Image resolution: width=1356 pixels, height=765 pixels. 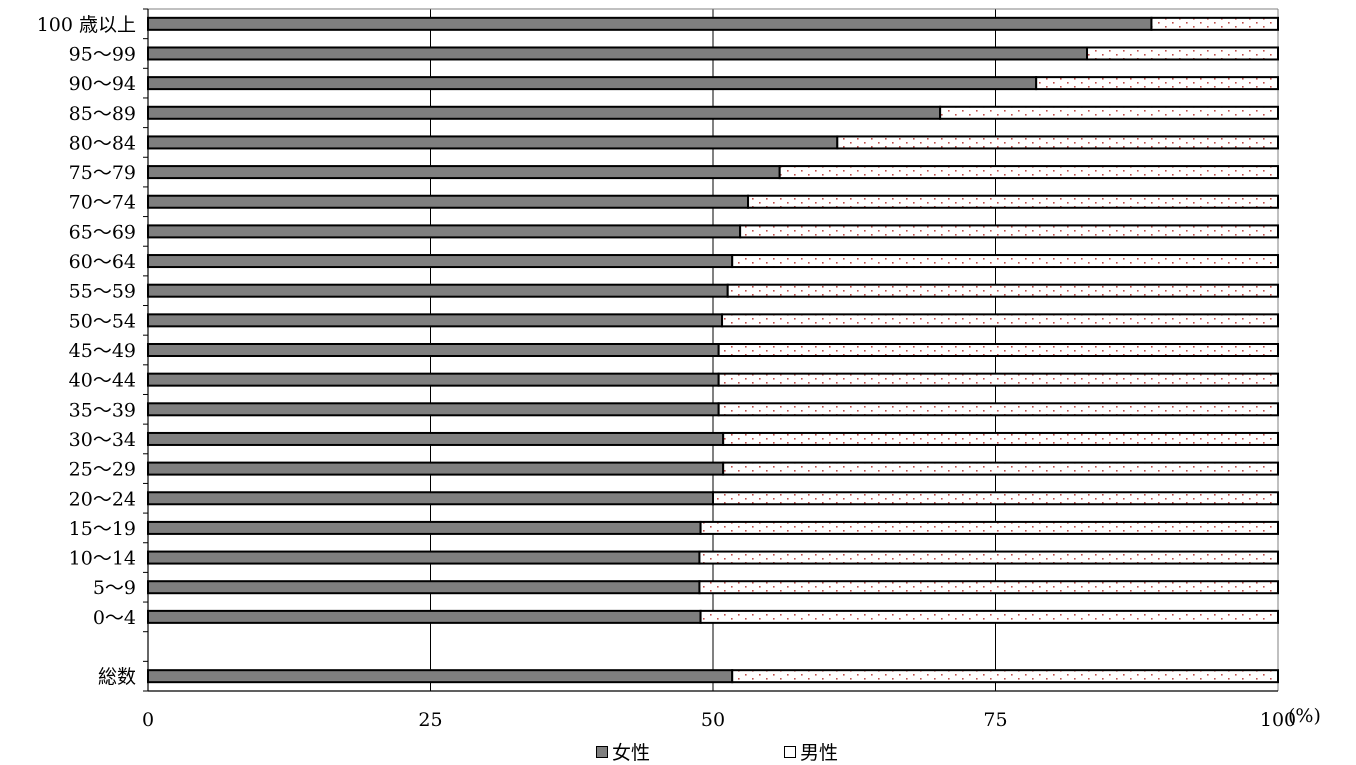 I want to click on category-label: 15～19, so click(x=102, y=529).